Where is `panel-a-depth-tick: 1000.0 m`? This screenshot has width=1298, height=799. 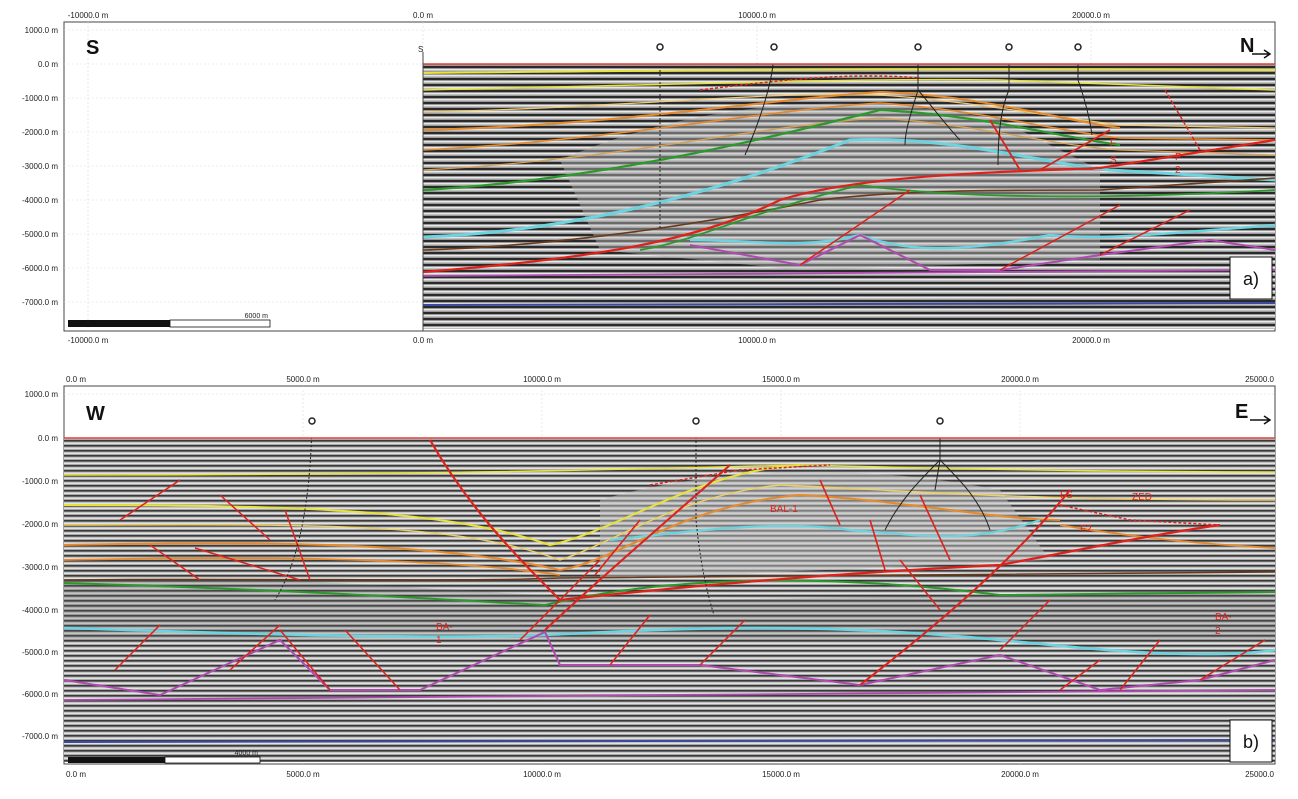 panel-a-depth-tick: 1000.0 m is located at coordinates (42, 30).